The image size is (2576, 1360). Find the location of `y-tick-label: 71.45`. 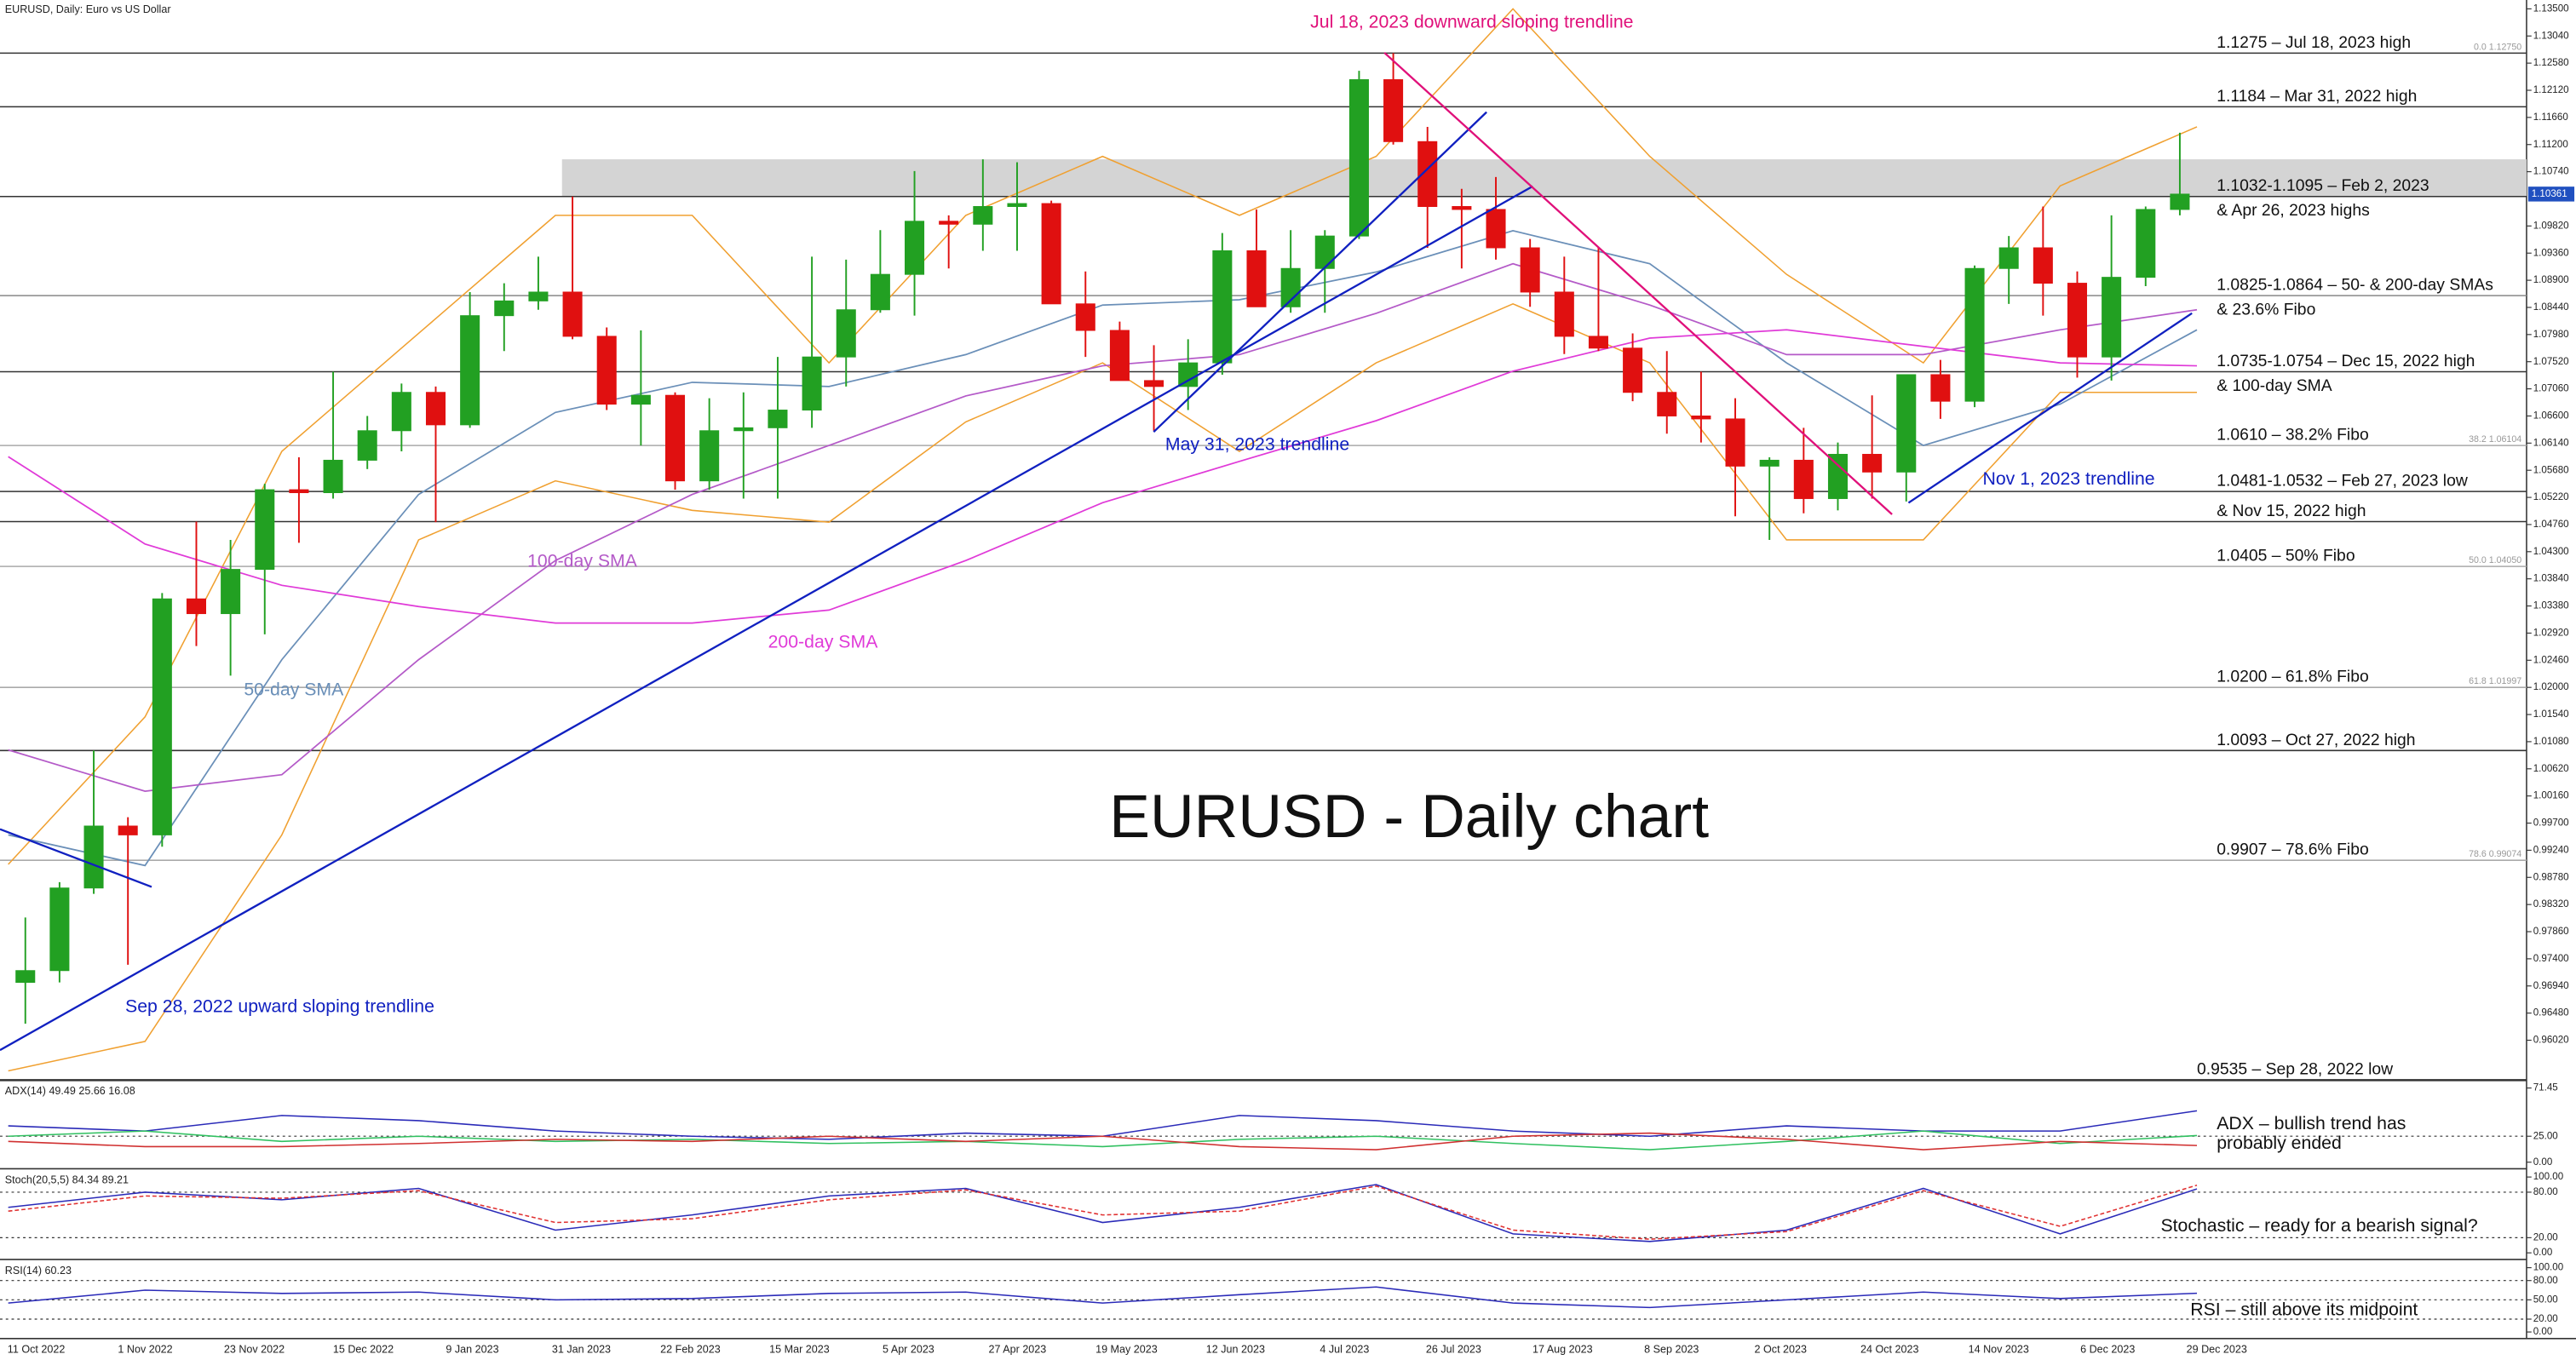

y-tick-label: 71.45 is located at coordinates (2546, 1087).